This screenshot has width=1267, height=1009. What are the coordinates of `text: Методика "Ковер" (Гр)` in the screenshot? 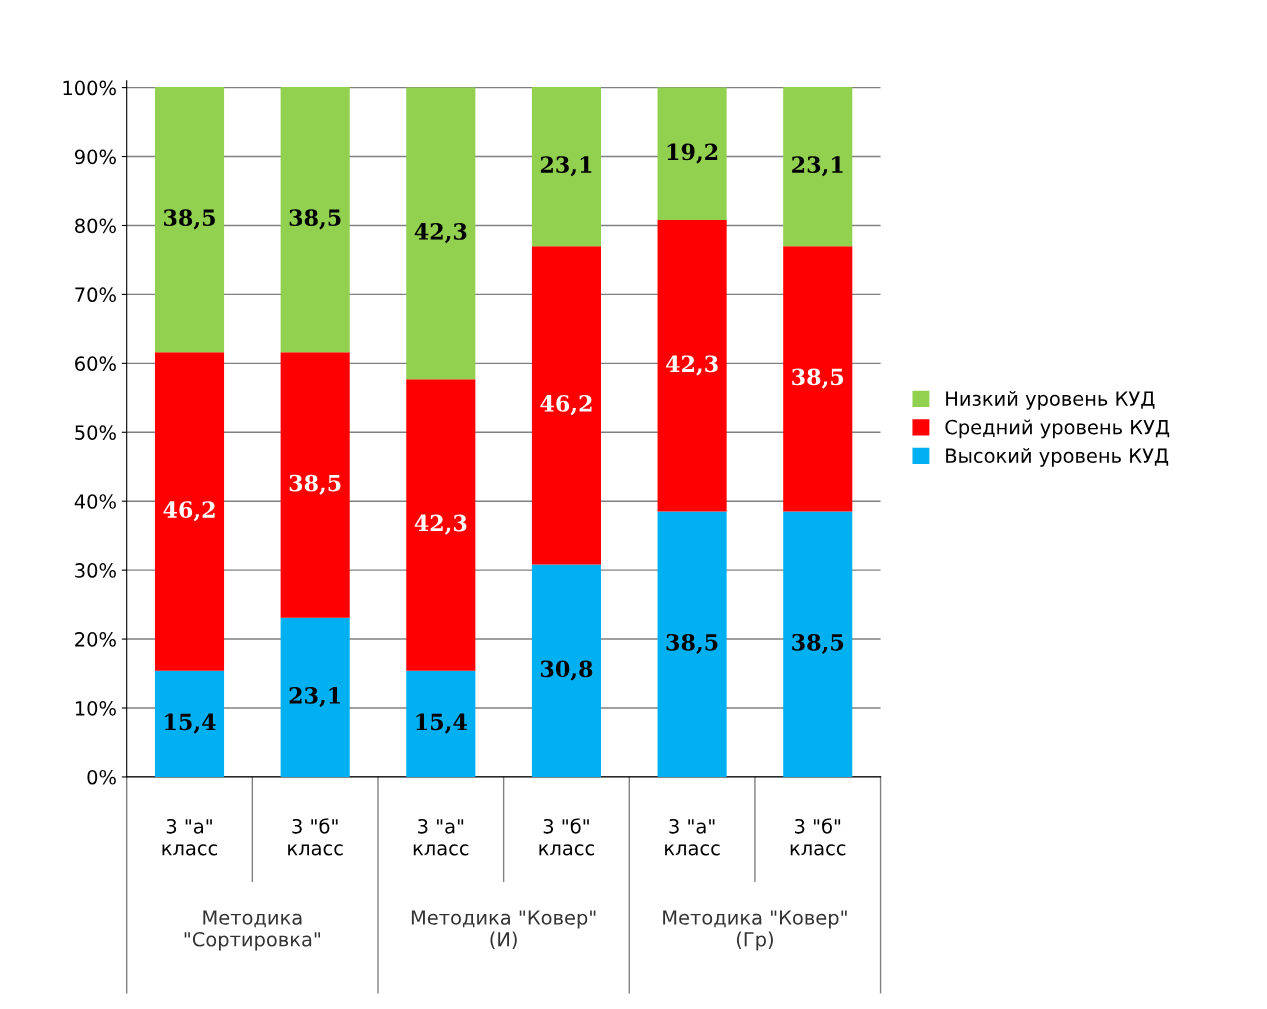 It's located at (755, 930).